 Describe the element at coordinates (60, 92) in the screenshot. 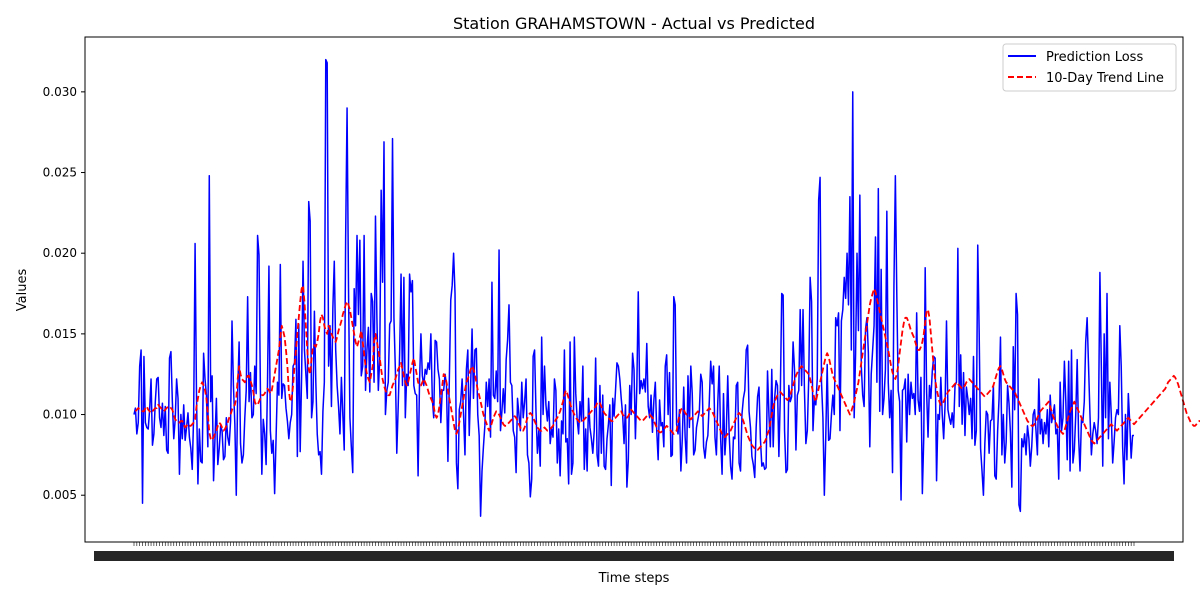

I see `y-tick-label: 0.030` at that location.